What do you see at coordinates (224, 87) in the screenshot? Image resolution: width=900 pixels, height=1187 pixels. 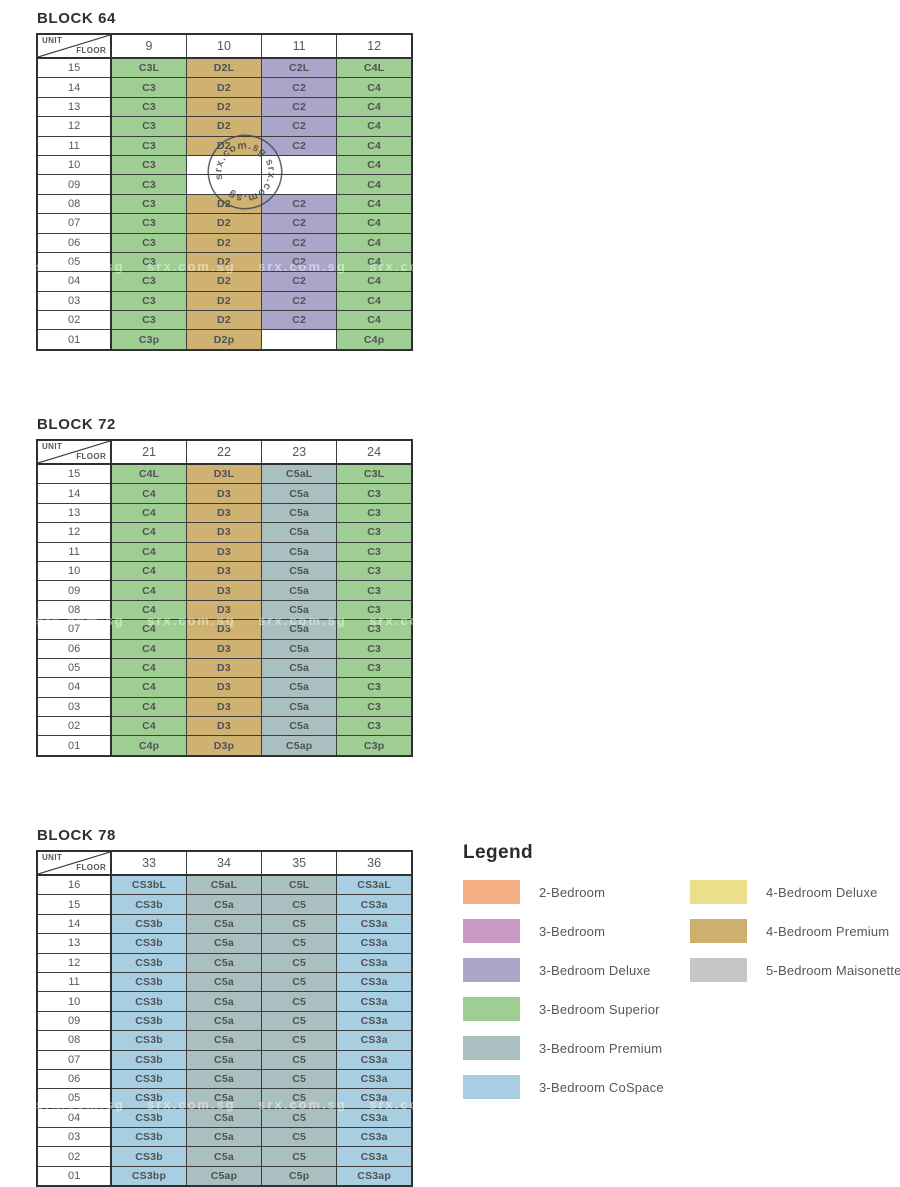 I see `floor-row: 14 C3 D2 C2 C4` at bounding box center [224, 87].